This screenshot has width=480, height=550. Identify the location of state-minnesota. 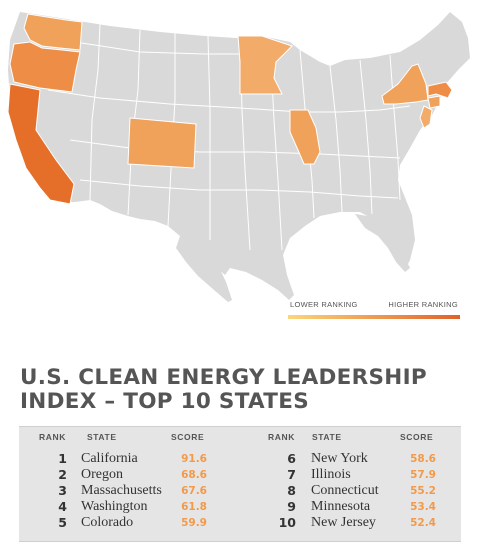
(265, 65).